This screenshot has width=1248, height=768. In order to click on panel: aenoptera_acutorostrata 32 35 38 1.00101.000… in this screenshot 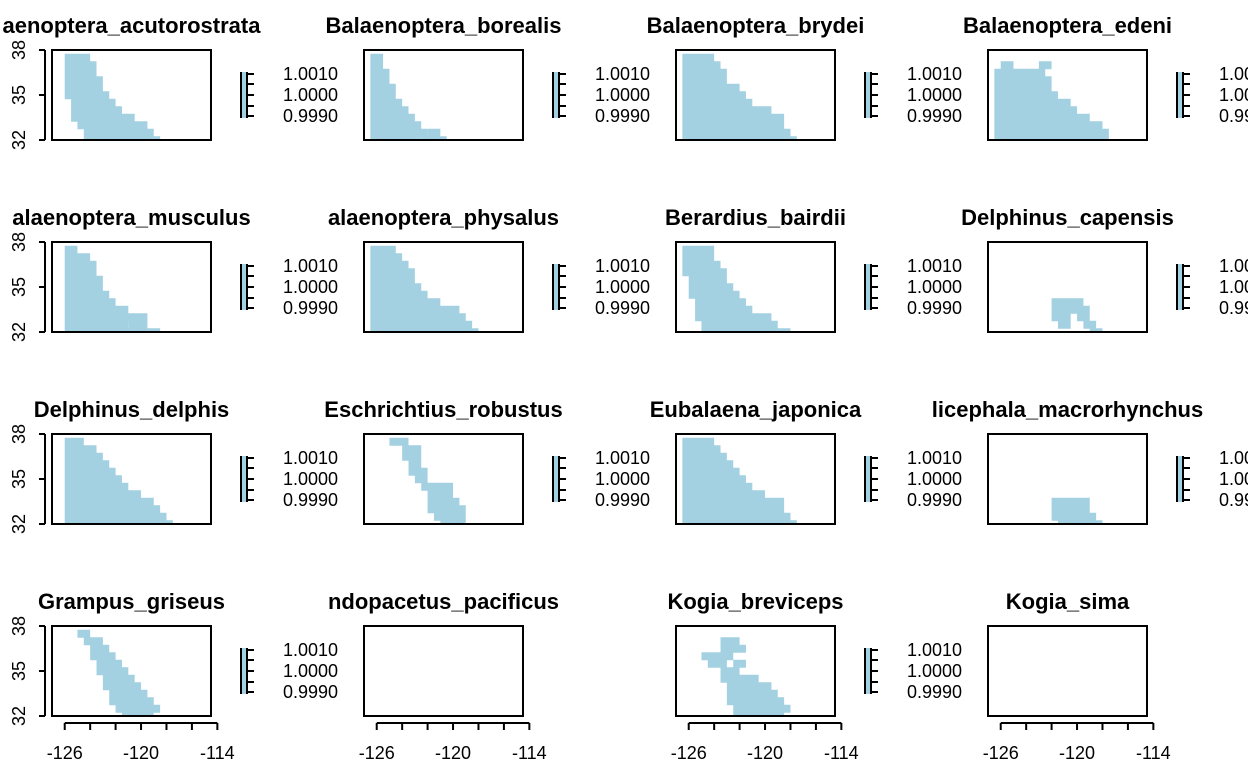, I will do `click(171, 81)`.